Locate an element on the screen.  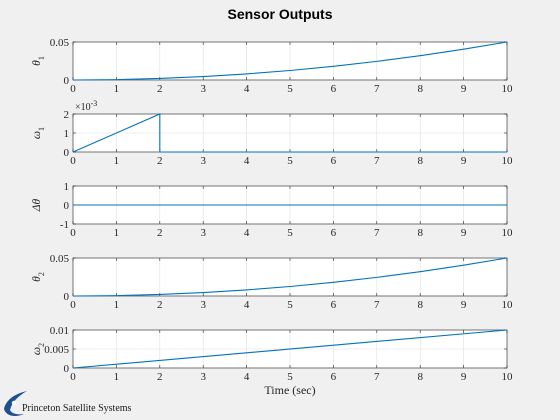
logo-dot-icon is located at coordinates (14, 403).